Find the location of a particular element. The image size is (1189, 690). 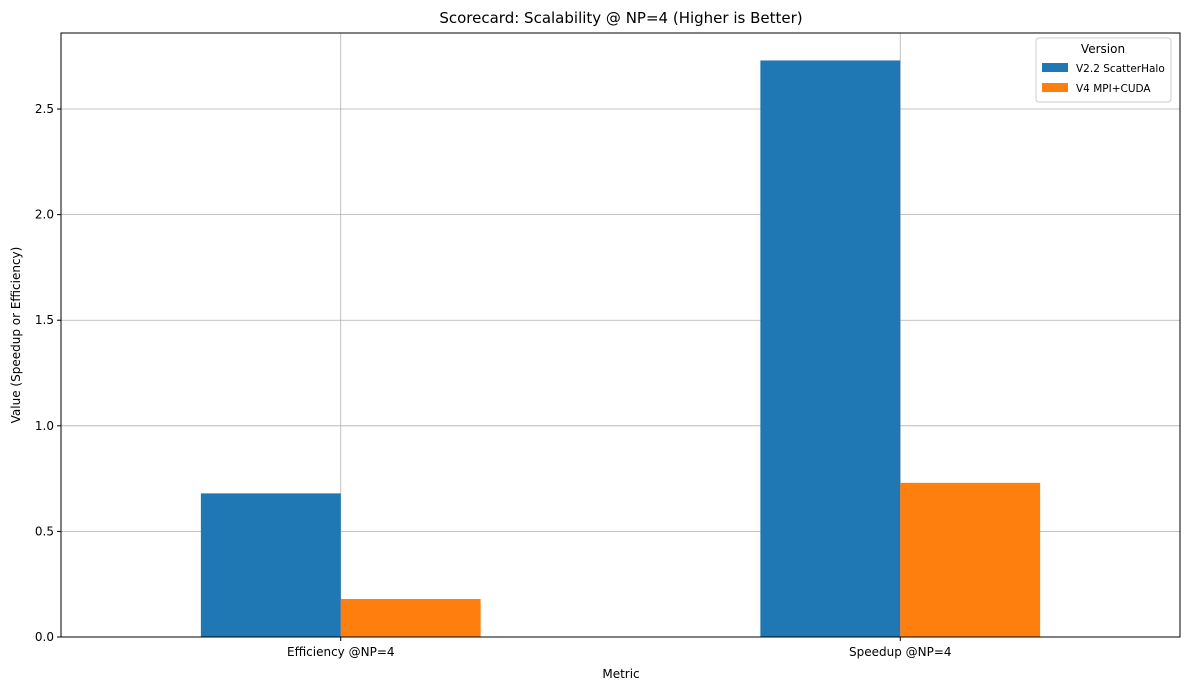

y-tick-label: 2.5 is located at coordinates (44, 109).